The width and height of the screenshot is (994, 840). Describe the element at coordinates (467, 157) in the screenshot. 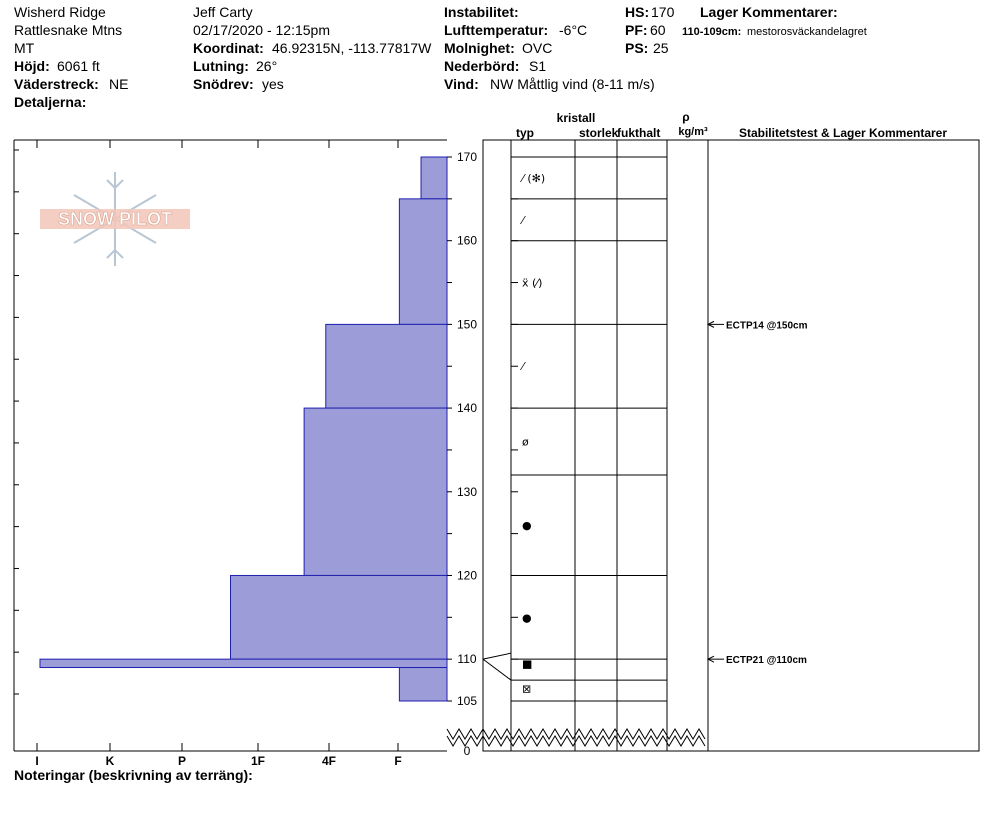

I see `depth-axis-label: 170` at that location.